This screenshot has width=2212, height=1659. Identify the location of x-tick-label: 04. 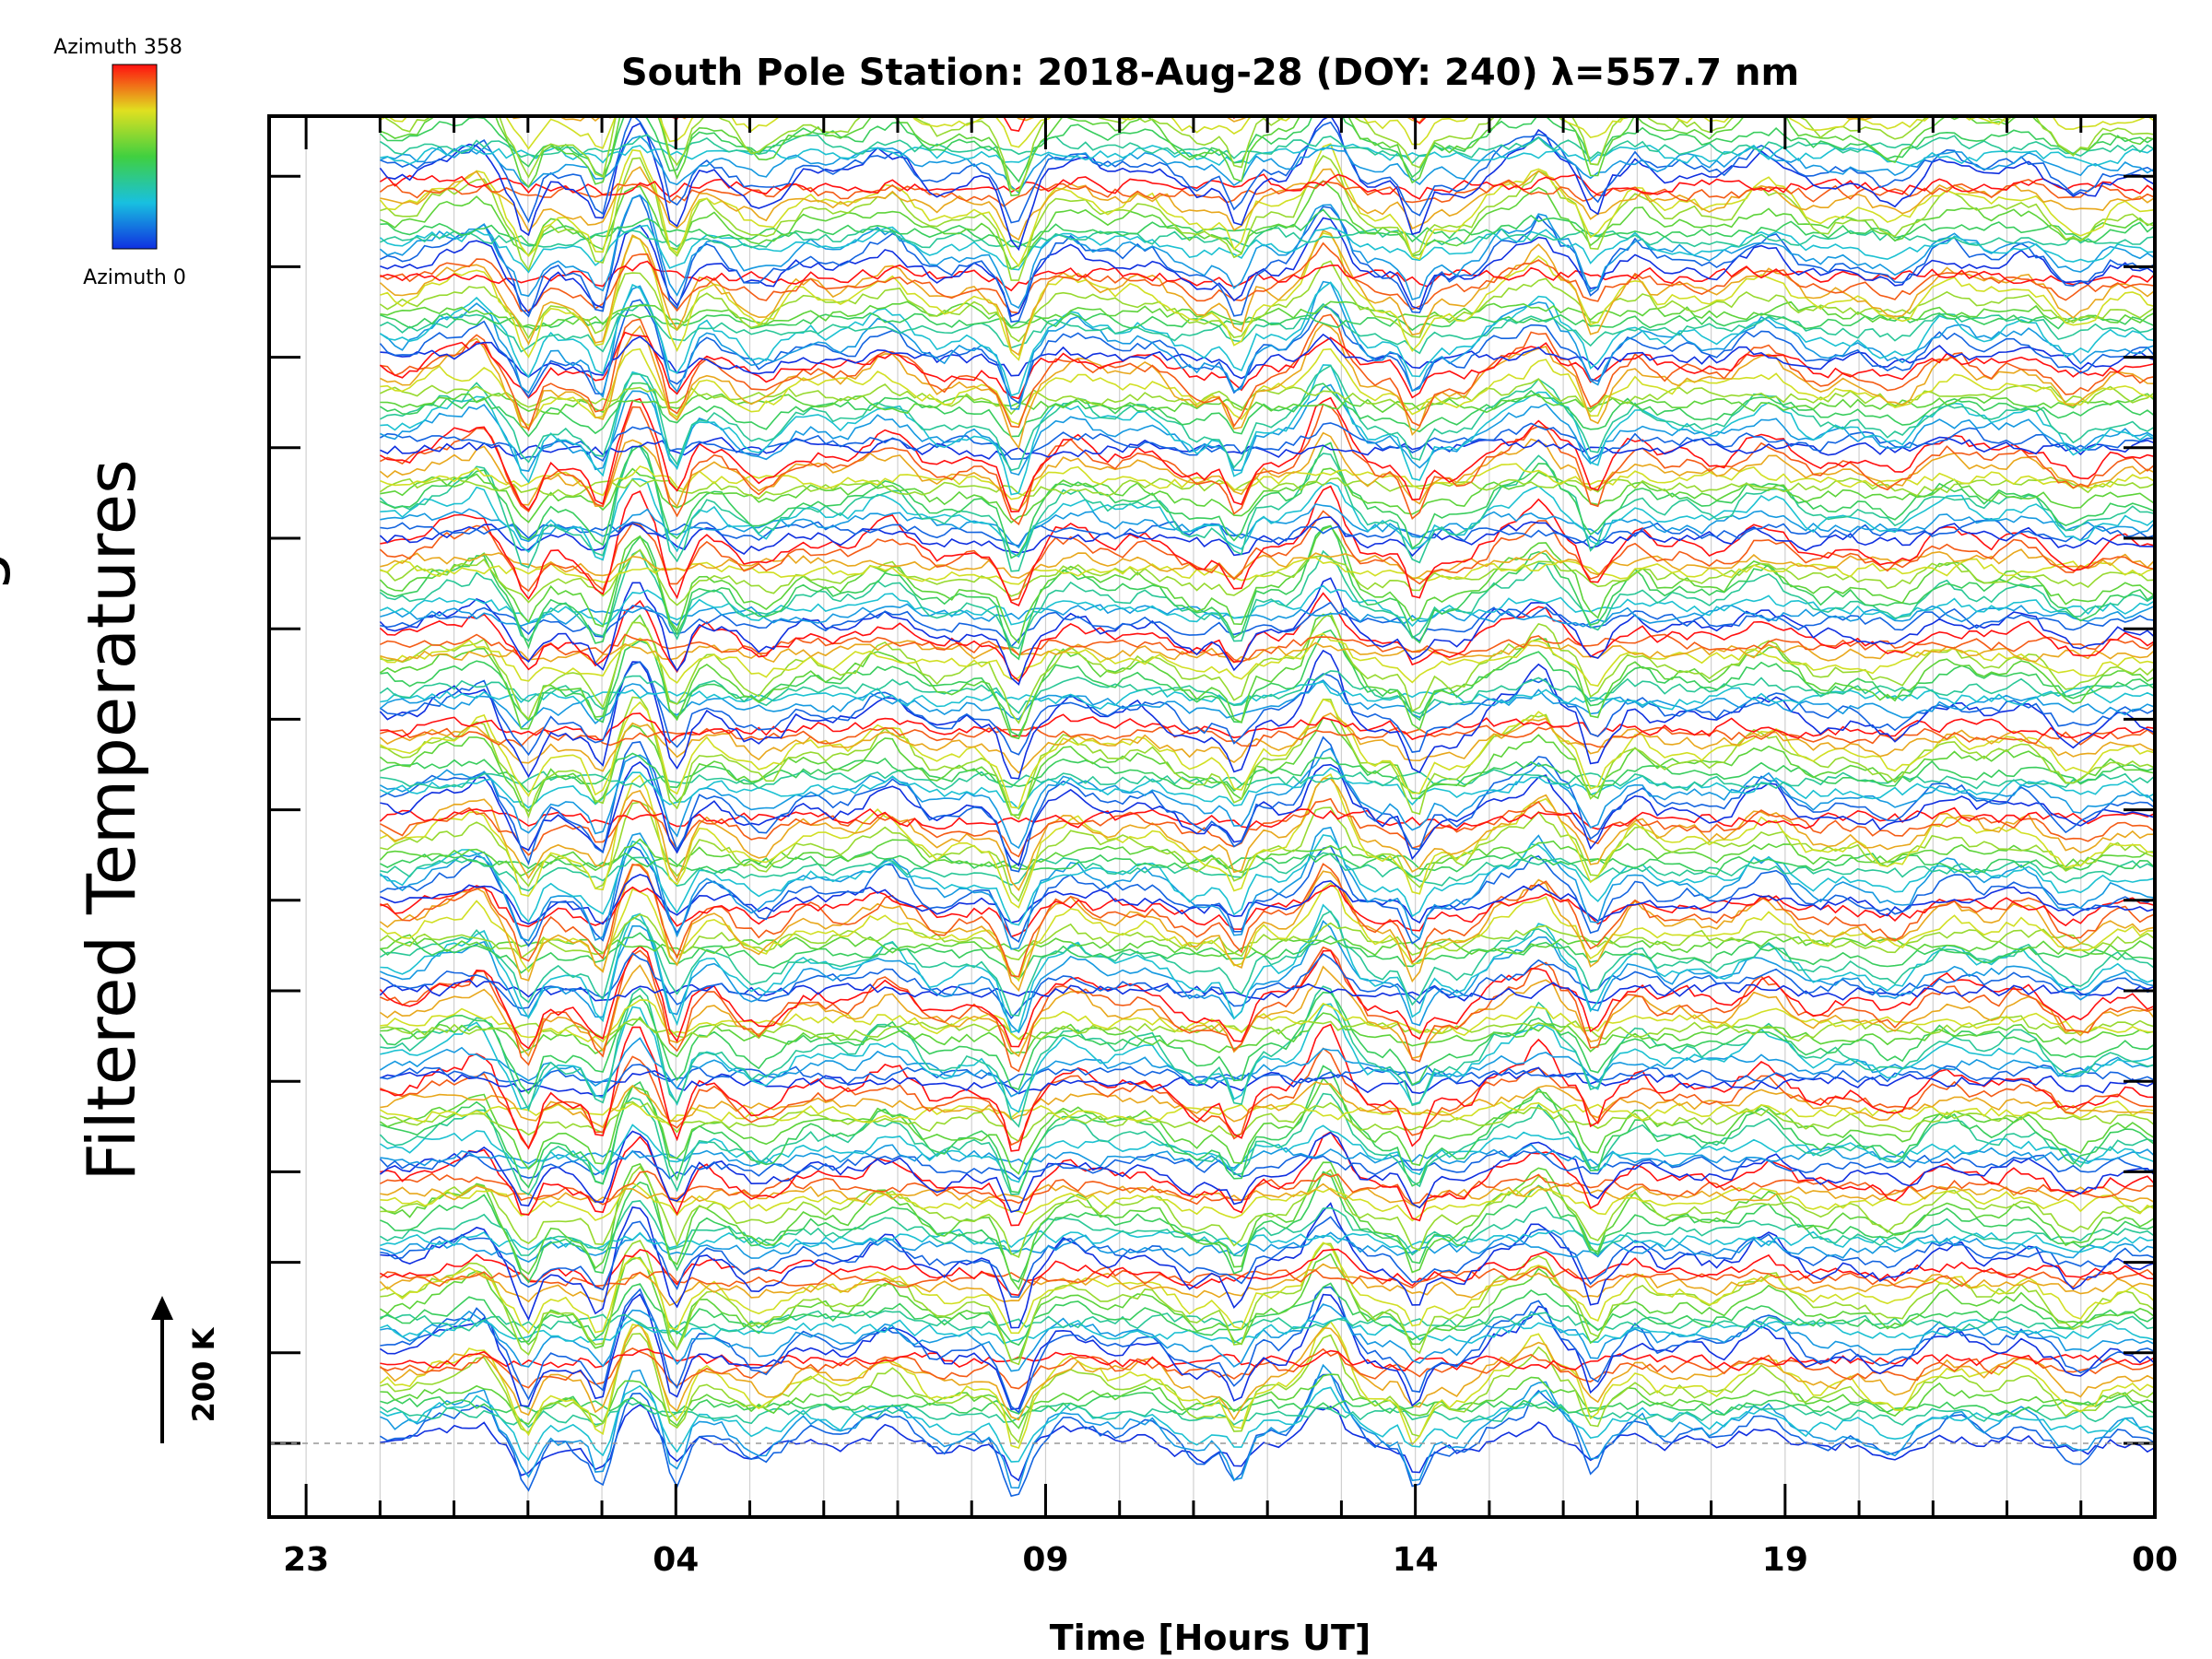
(676, 1560).